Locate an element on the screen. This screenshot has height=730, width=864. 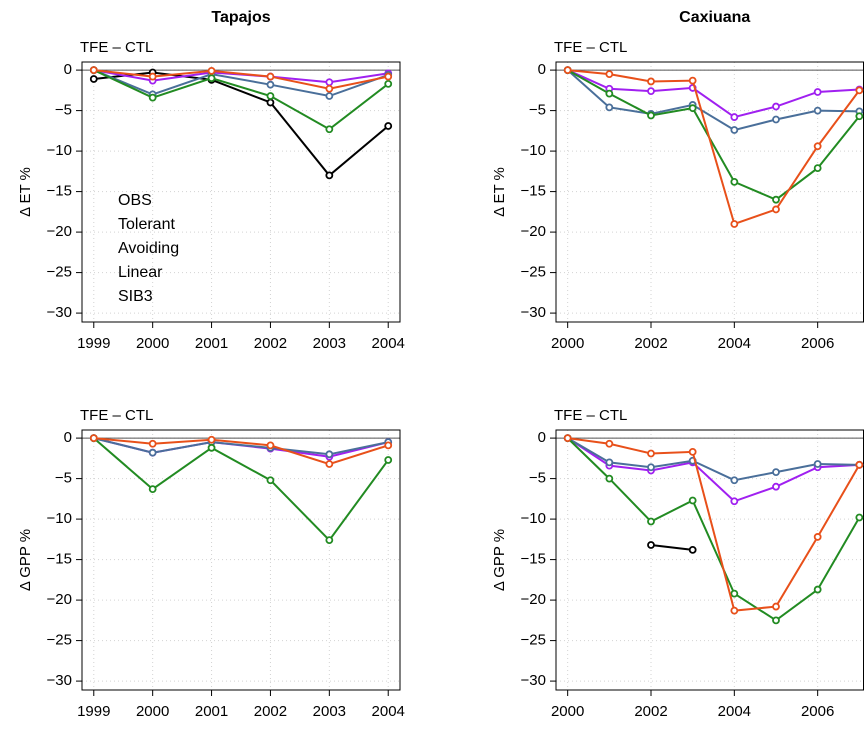
x-tick-label: 2003 is located at coordinates (329, 343).